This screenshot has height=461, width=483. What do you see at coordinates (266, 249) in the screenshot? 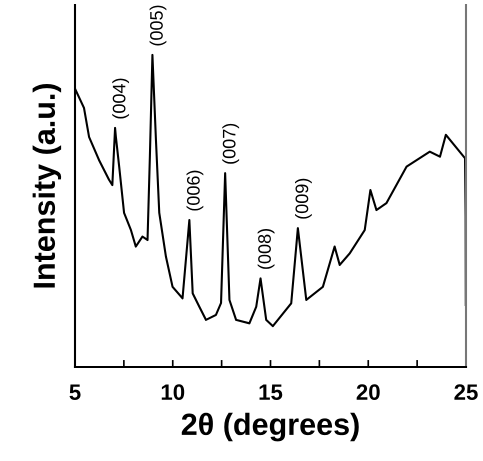
I see `annotation: (008)` at bounding box center [266, 249].